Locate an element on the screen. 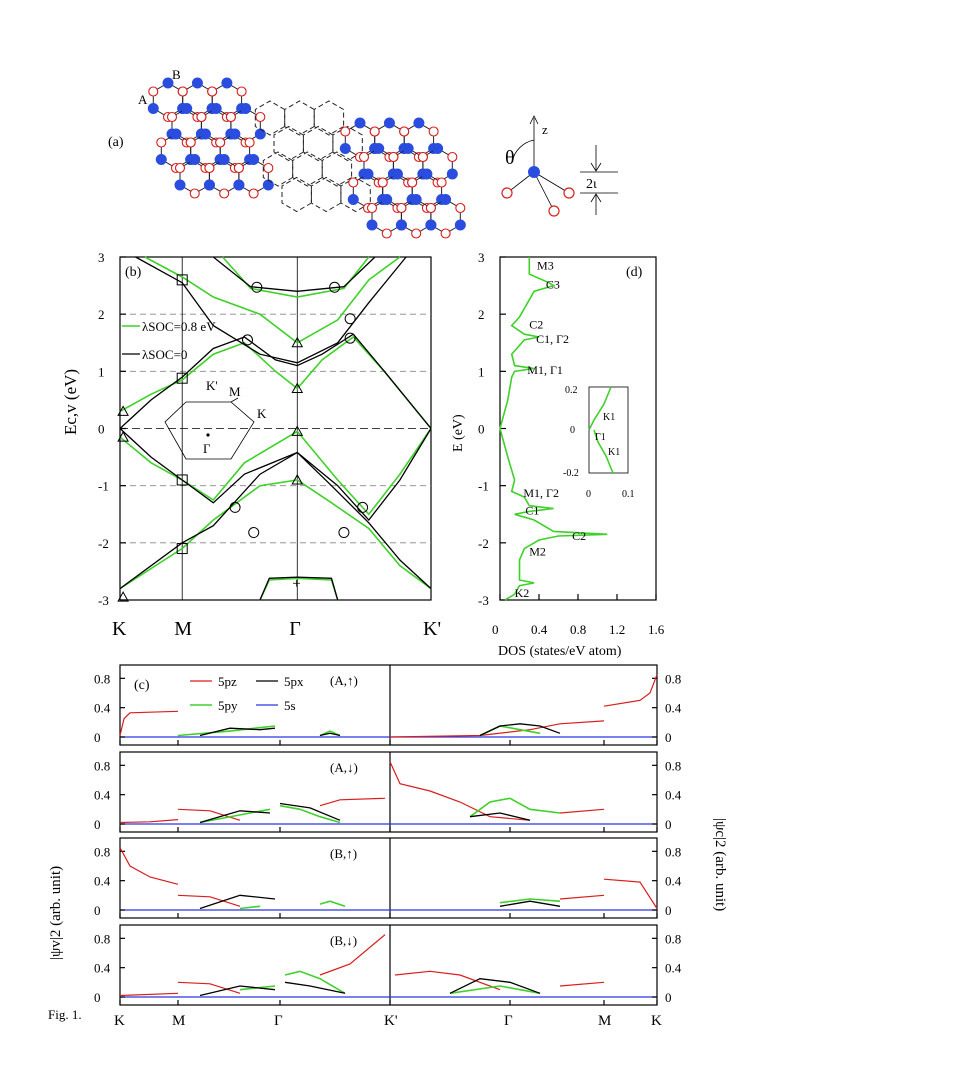 The height and width of the screenshot is (1077, 968). inset-ytick: 0.2 is located at coordinates (571, 390).